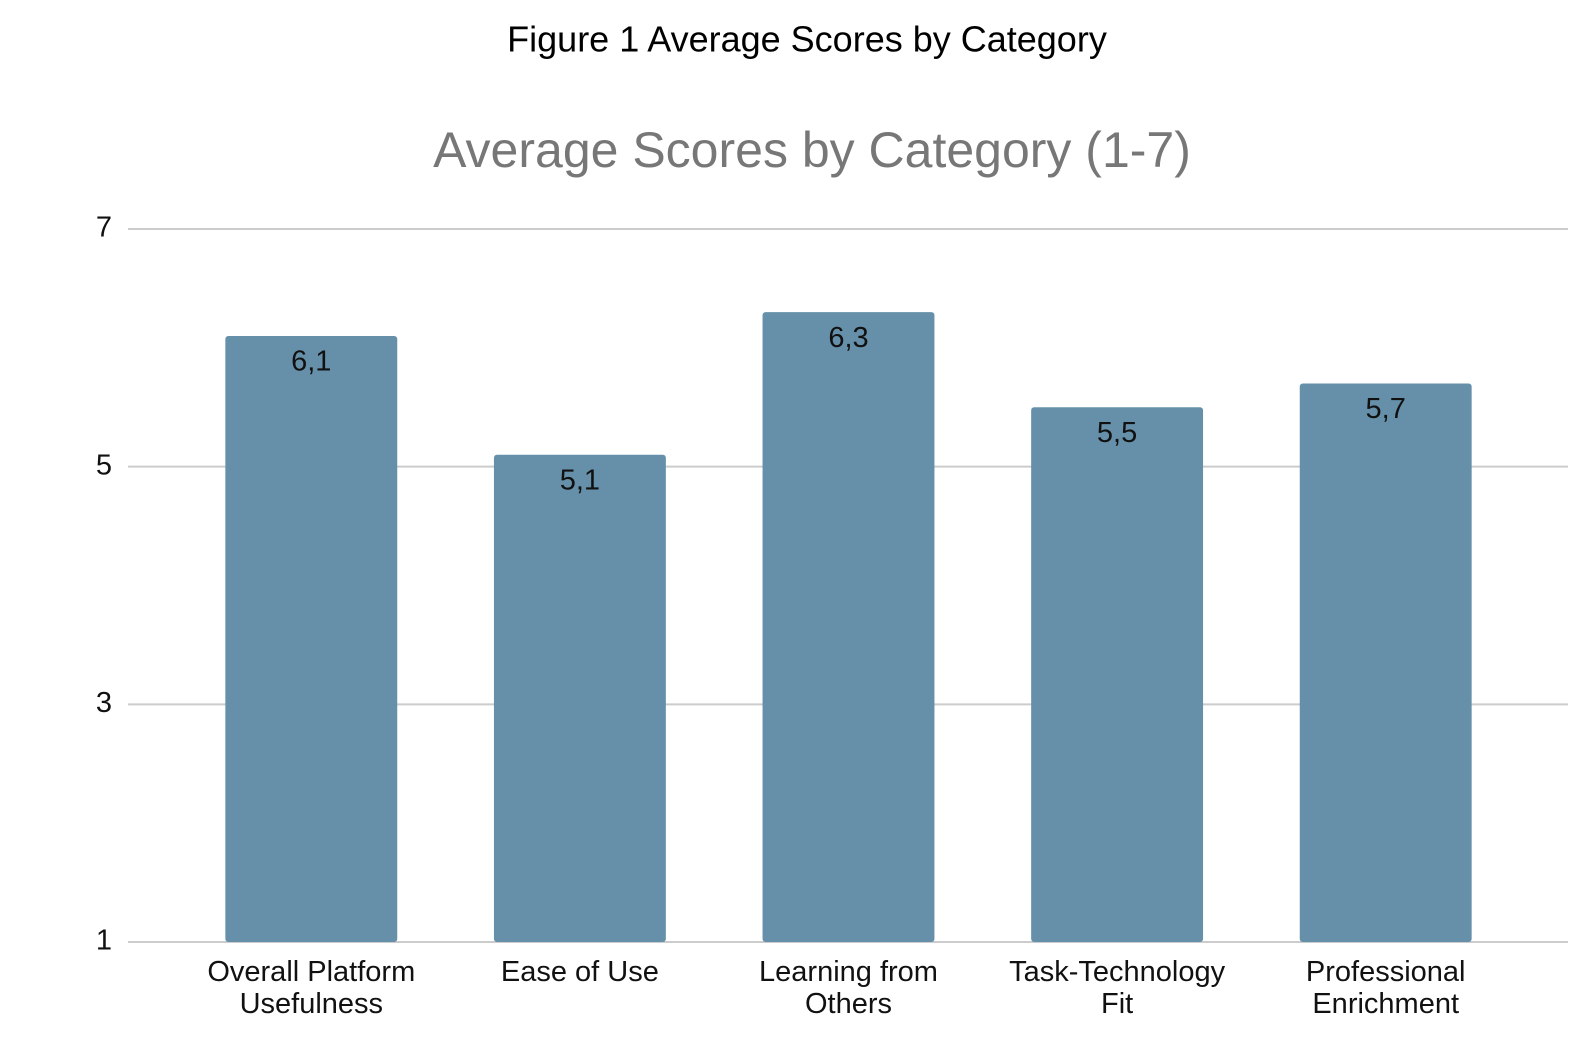 This screenshot has width=1594, height=1064. What do you see at coordinates (311, 988) in the screenshot?
I see `x-tick-label: Overall Platform Usefulness` at bounding box center [311, 988].